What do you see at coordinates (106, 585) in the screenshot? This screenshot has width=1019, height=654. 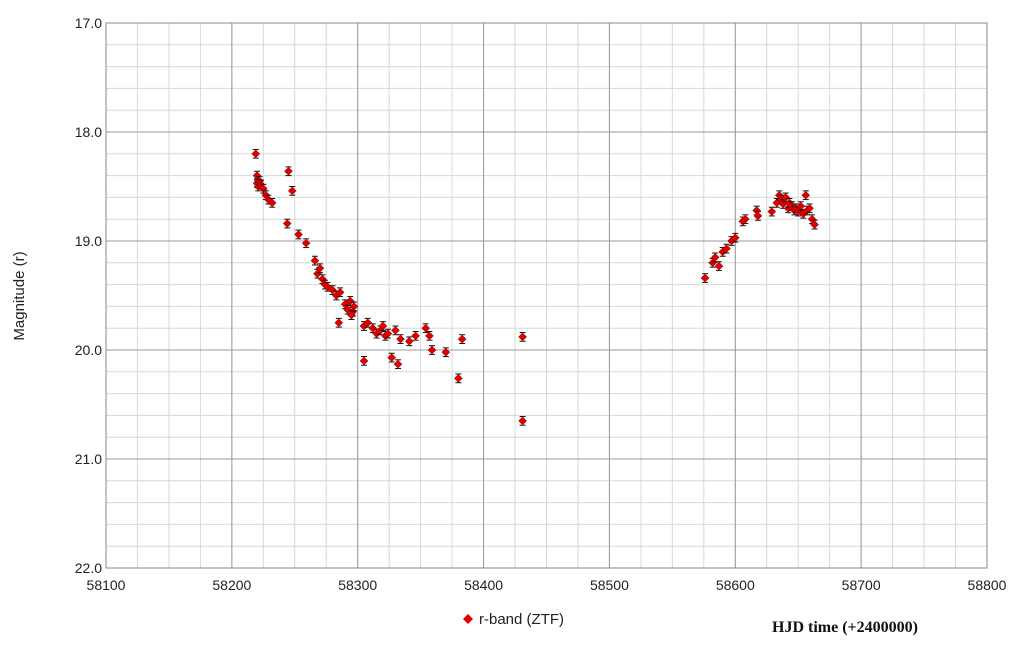 I see `x-tick-label: 58100` at bounding box center [106, 585].